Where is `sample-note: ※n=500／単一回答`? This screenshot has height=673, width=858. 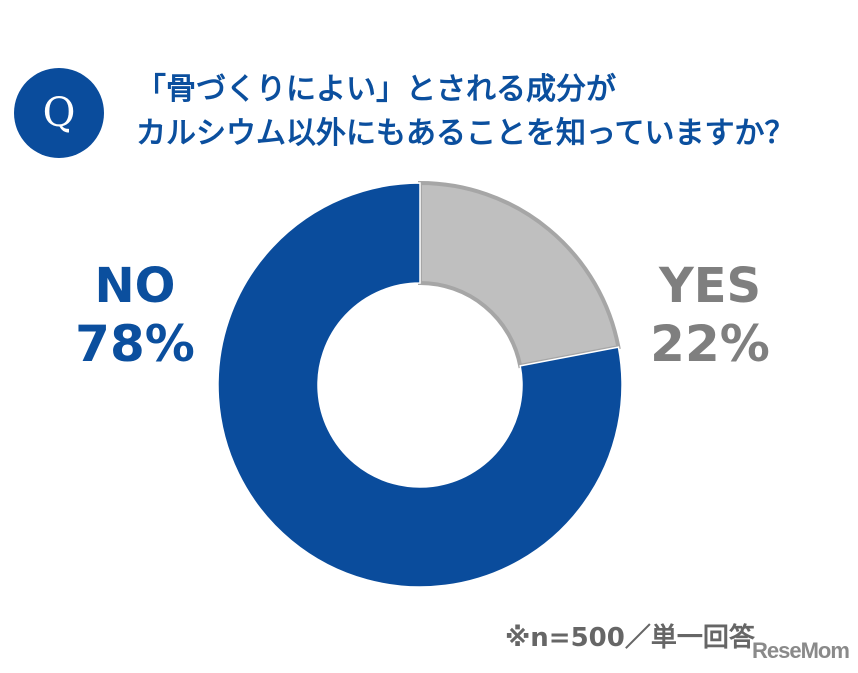 sample-note: ※n=500／単一回答 is located at coordinates (630, 638).